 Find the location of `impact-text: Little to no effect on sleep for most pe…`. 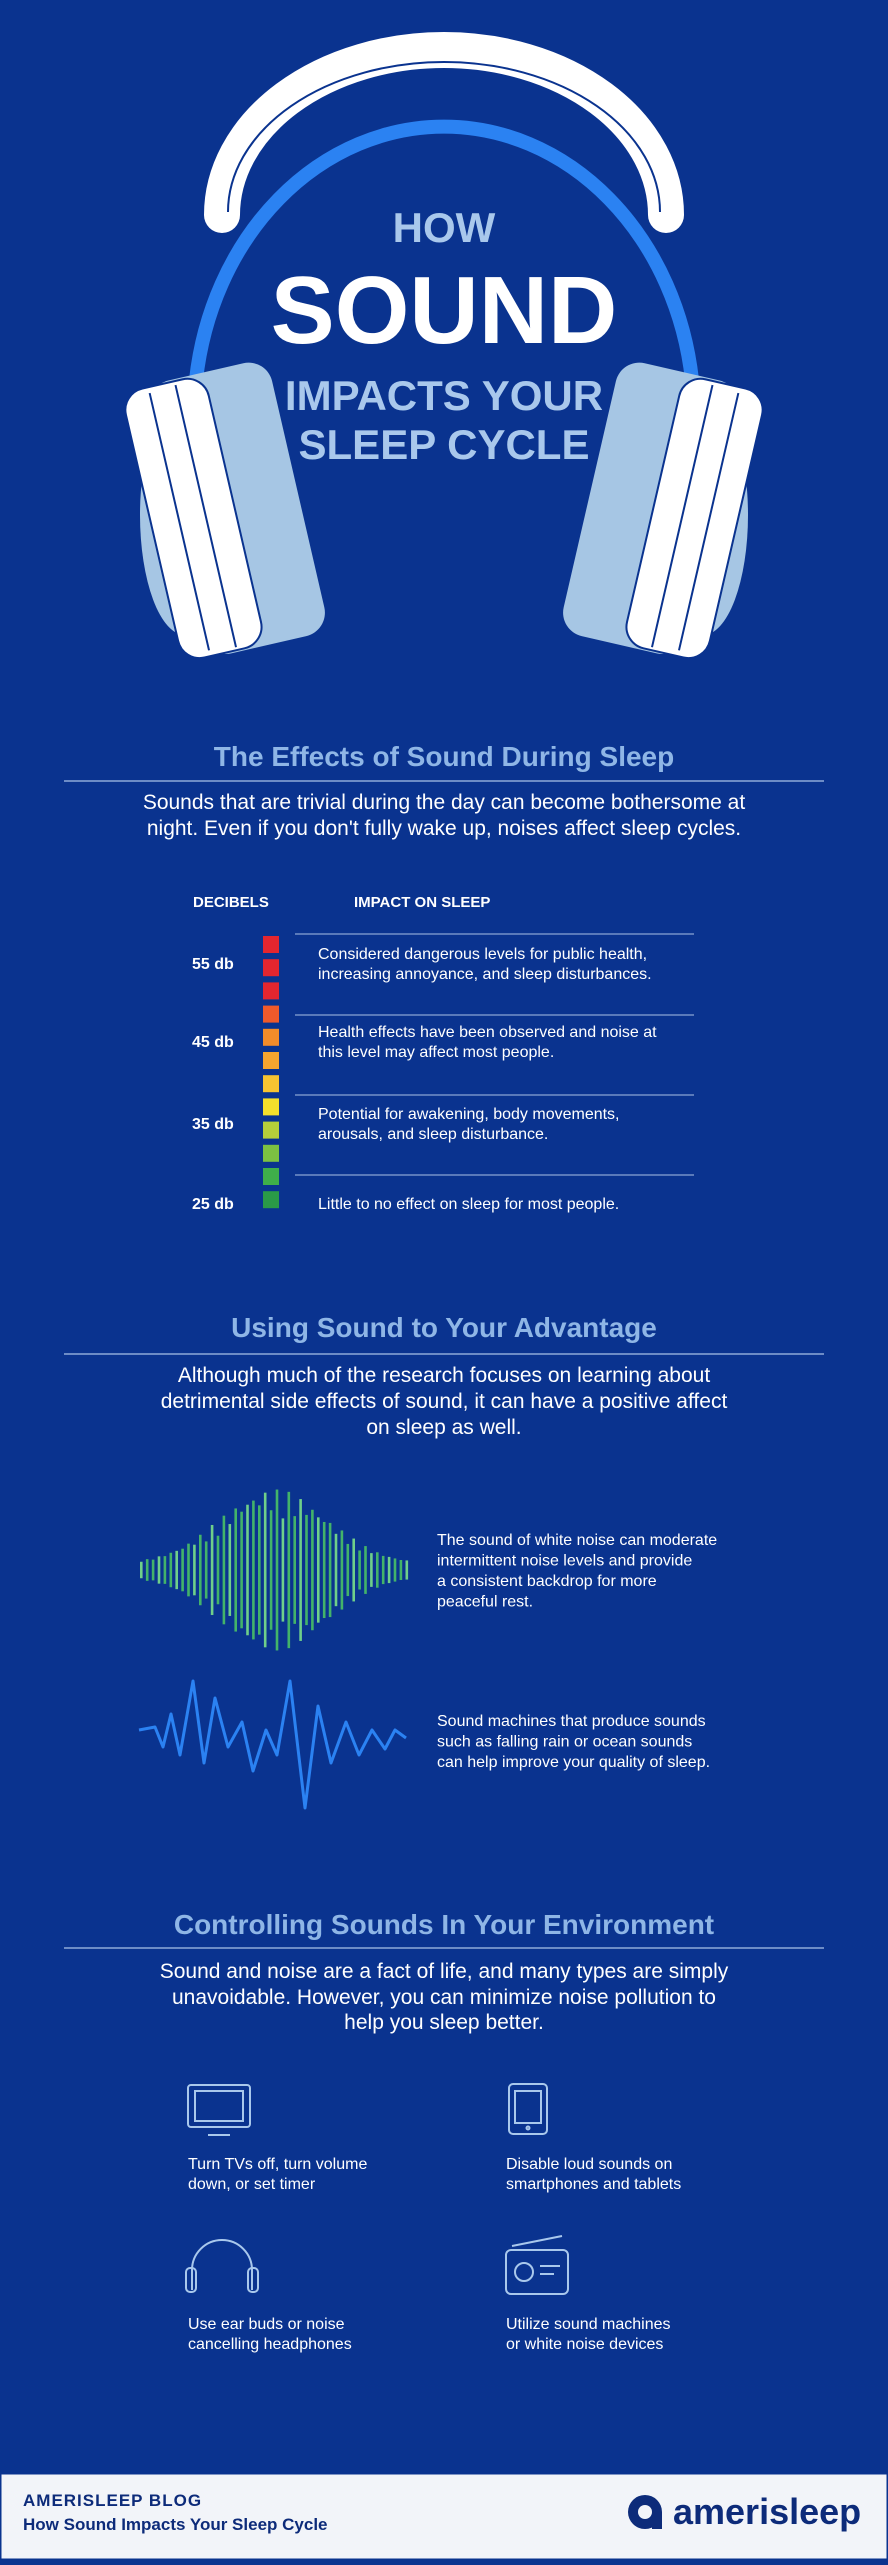

impact-text: Little to no effect on sleep for most pe… is located at coordinates (468, 1204).